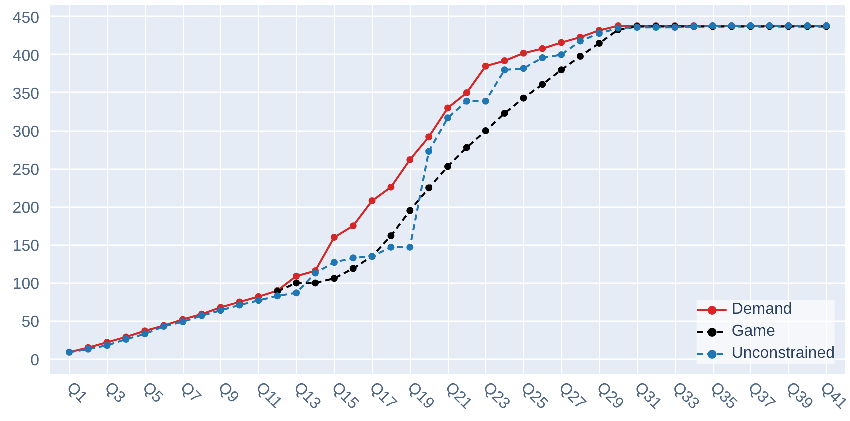  What do you see at coordinates (269, 395) in the screenshot?
I see `x-tick-label: Q11` at bounding box center [269, 395].